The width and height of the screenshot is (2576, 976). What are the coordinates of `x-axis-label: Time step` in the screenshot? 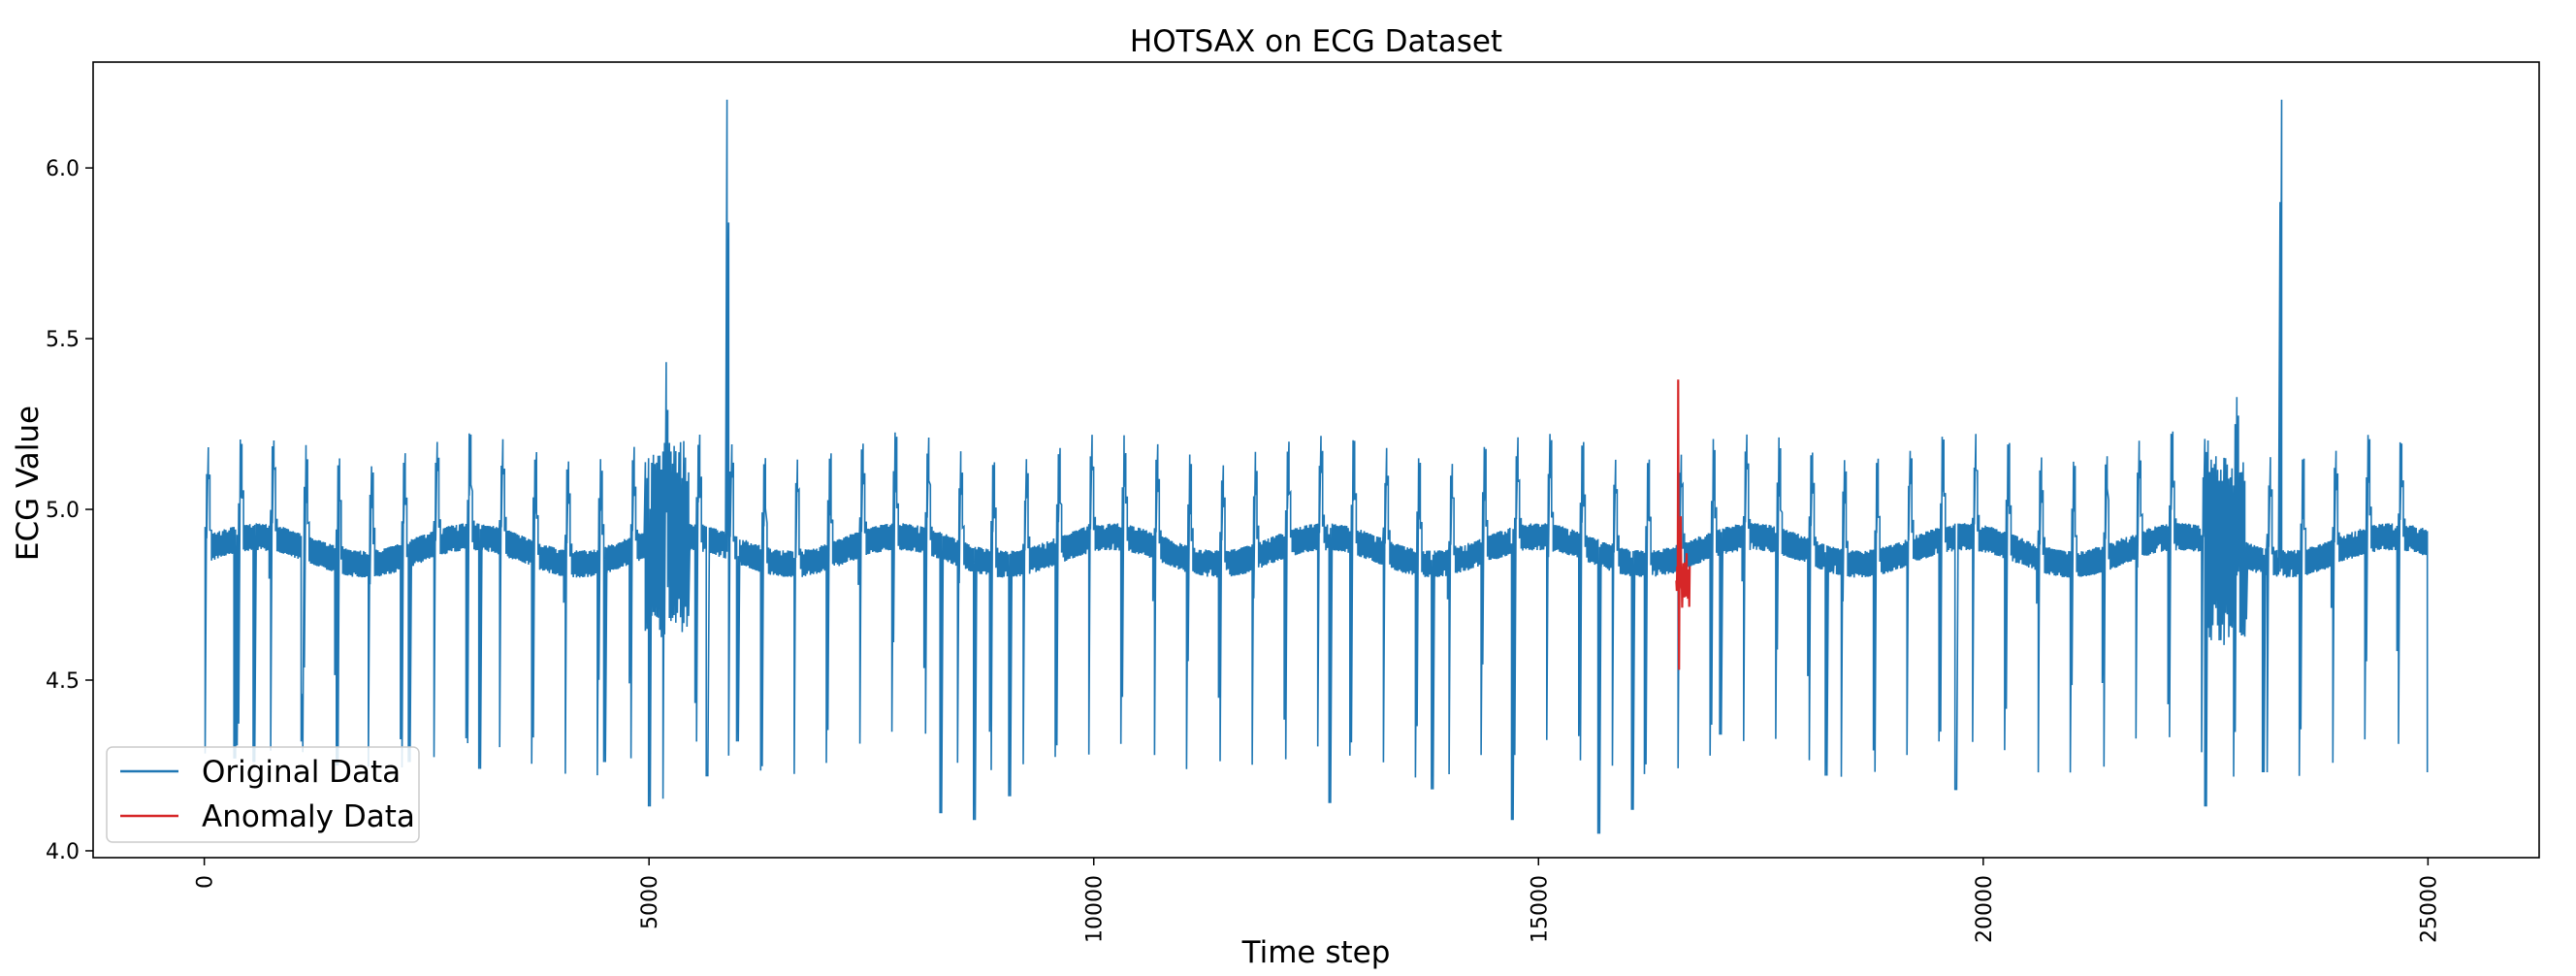 It's located at (1316, 952).